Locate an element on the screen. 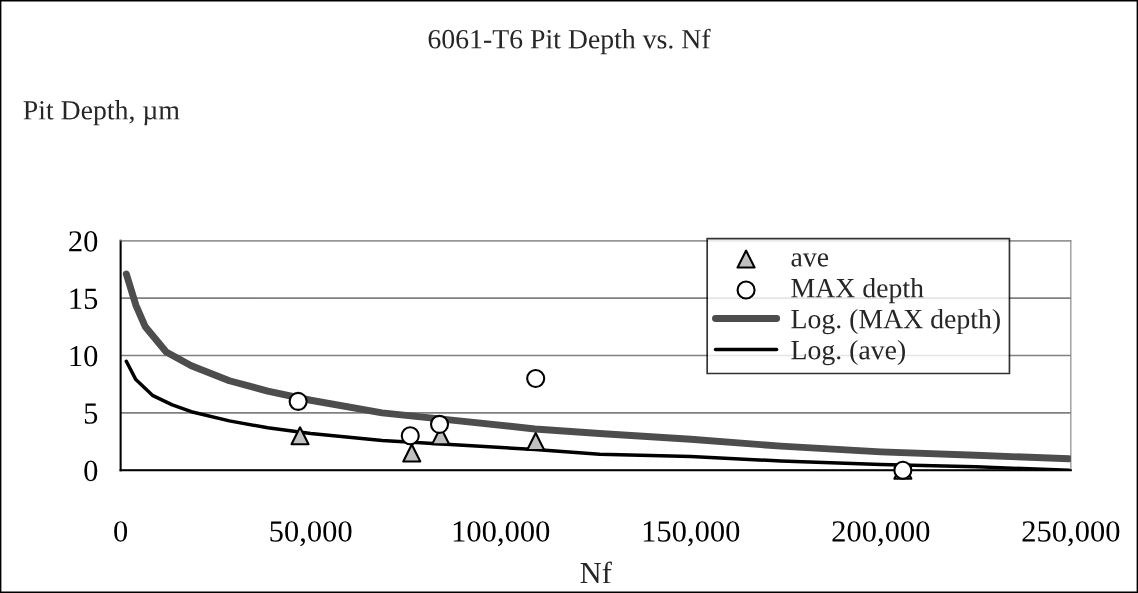 This screenshot has height=593, width=1138. x-tick-label: 0 is located at coordinates (121, 531).